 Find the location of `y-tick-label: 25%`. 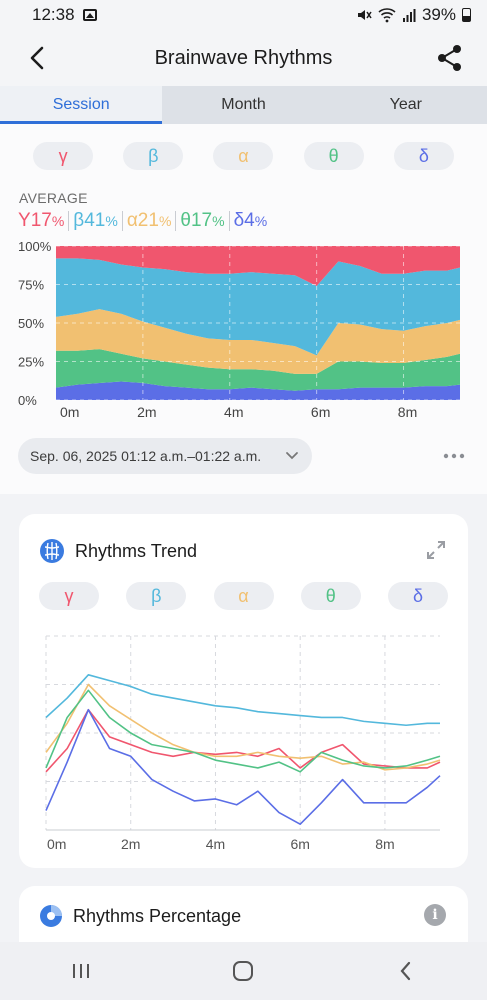

y-tick-label: 25% is located at coordinates (31, 362).